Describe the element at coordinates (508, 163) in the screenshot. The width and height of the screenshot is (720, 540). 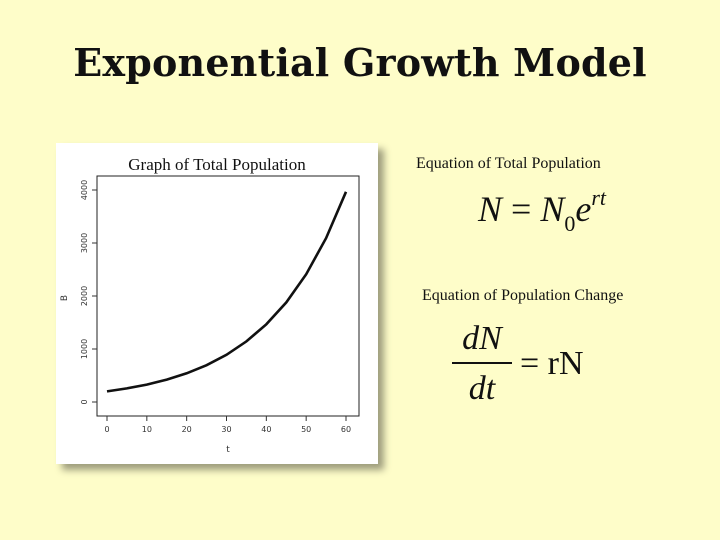
I see `total-population-label: Equation of Total Population` at that location.